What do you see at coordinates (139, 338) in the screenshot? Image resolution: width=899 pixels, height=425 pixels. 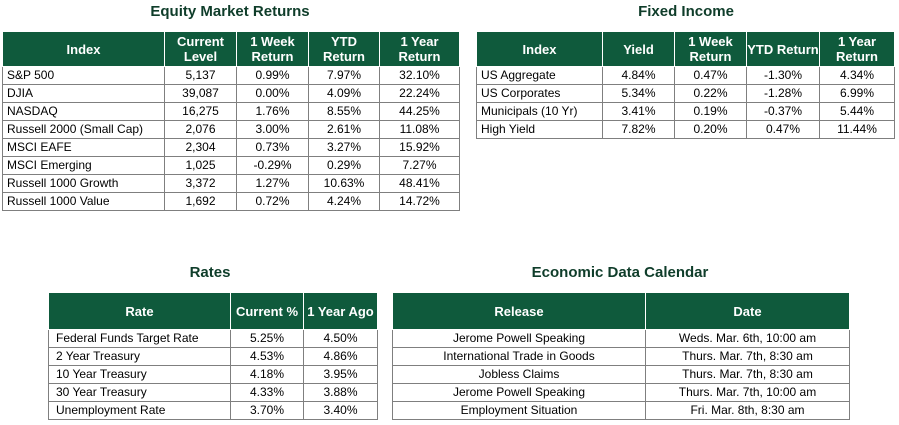 I see `rate-name: Federal Funds Target Rate` at bounding box center [139, 338].